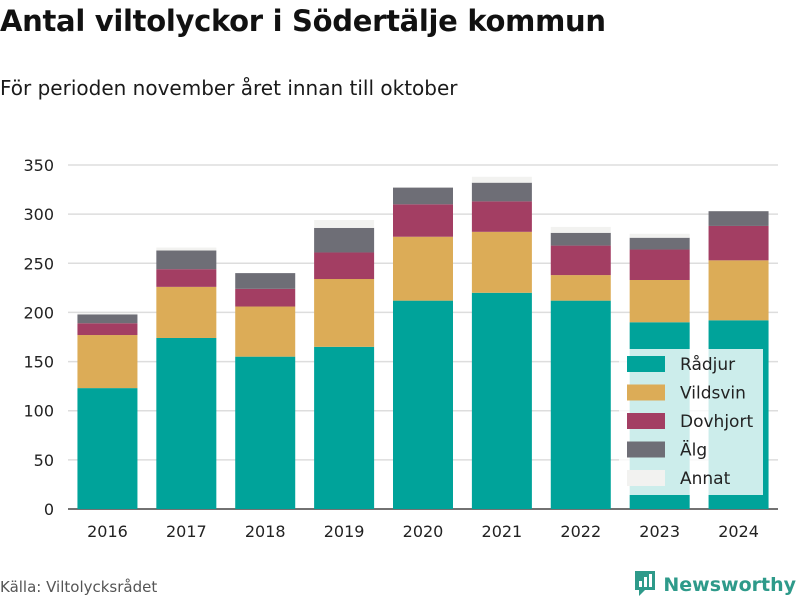 This screenshot has width=800, height=601. What do you see at coordinates (423, 220) in the screenshot?
I see `bar-segment-dovhjort-2020` at bounding box center [423, 220].